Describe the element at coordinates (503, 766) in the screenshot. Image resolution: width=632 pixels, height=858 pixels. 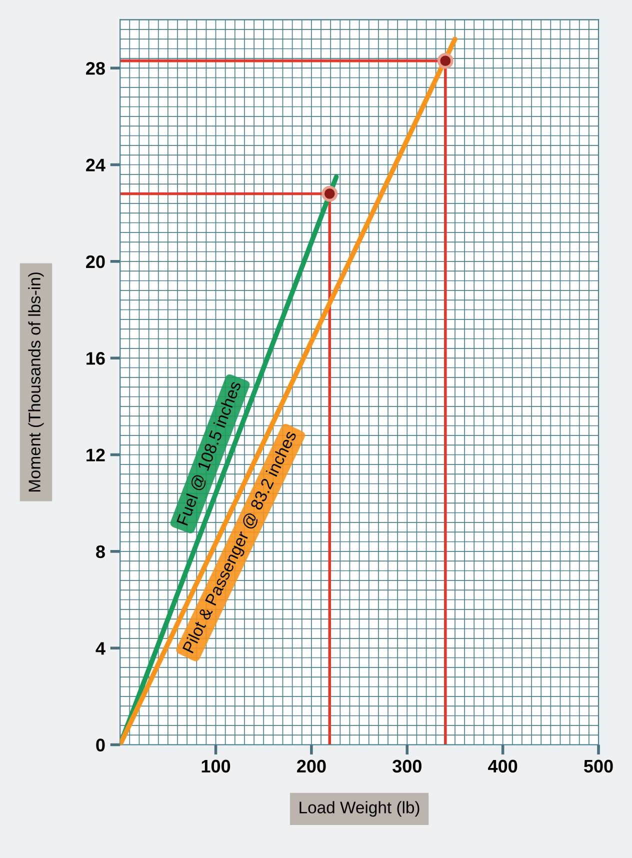
I see `x-tick-label: 400` at that location.